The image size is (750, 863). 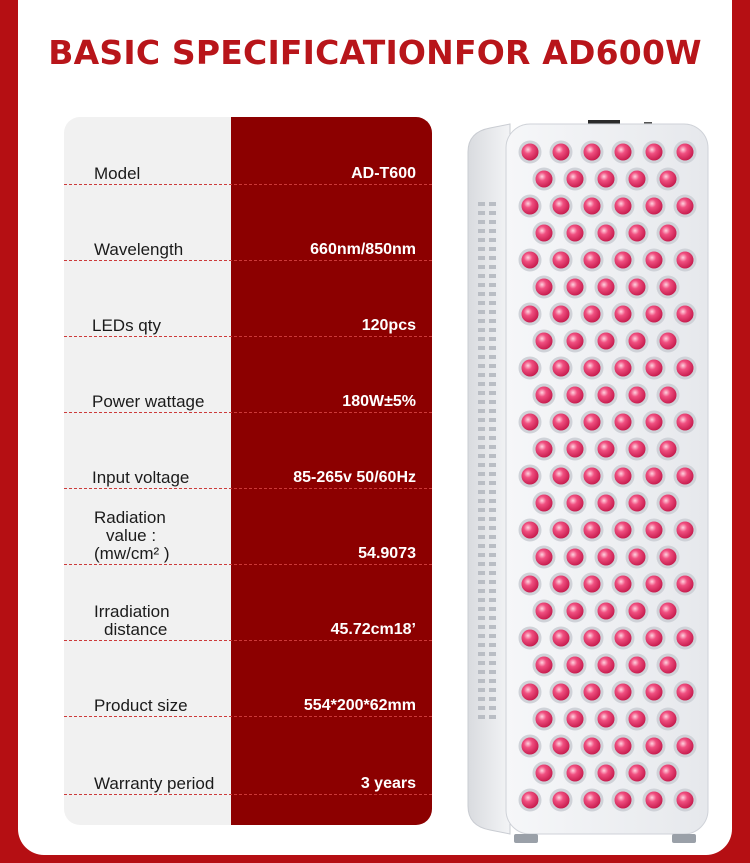 What do you see at coordinates (388, 783) in the screenshot?
I see `spec-value: 3 years` at bounding box center [388, 783].